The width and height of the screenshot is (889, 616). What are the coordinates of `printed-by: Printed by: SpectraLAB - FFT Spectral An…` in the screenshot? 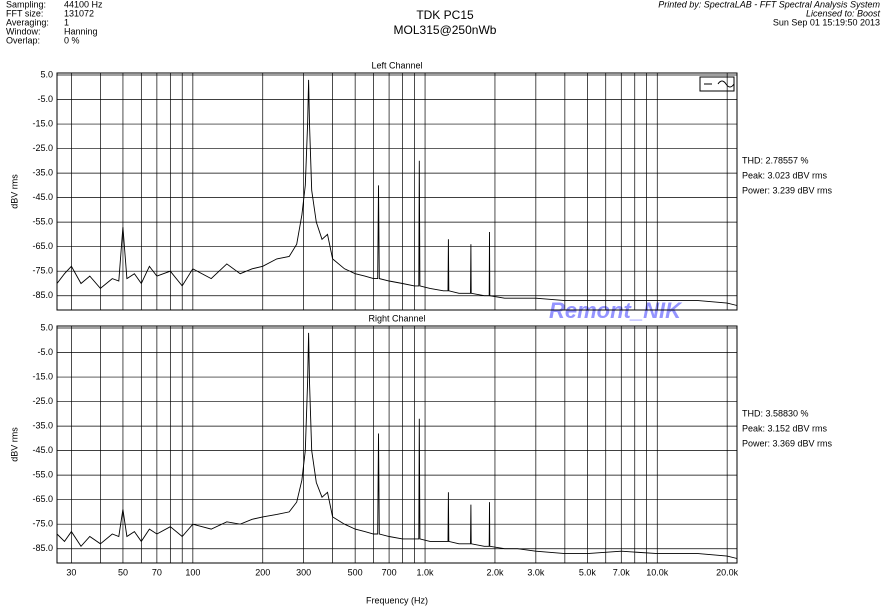 It's located at (769, 4).